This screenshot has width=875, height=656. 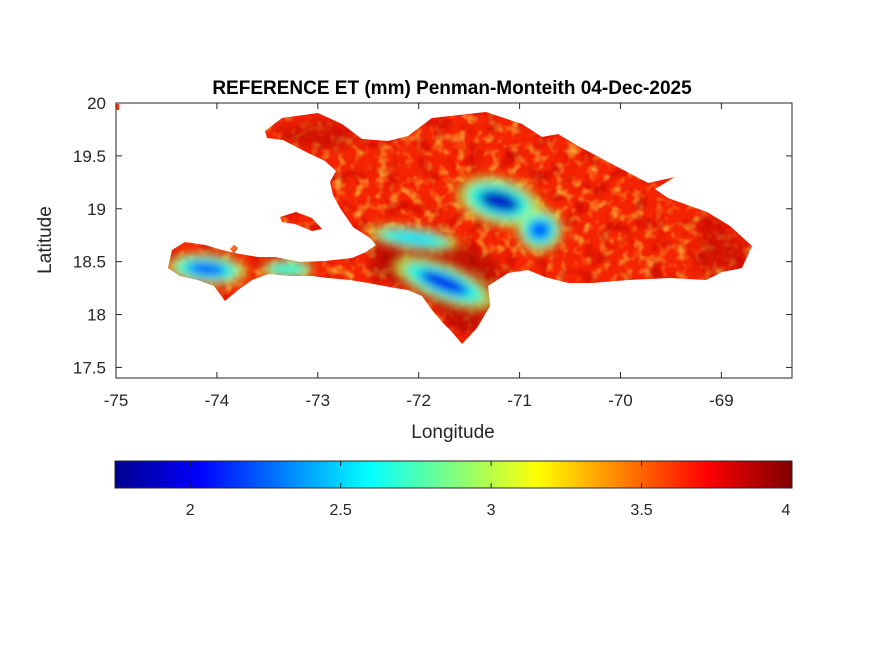 I want to click on low-et-zones, so click(x=365, y=243).